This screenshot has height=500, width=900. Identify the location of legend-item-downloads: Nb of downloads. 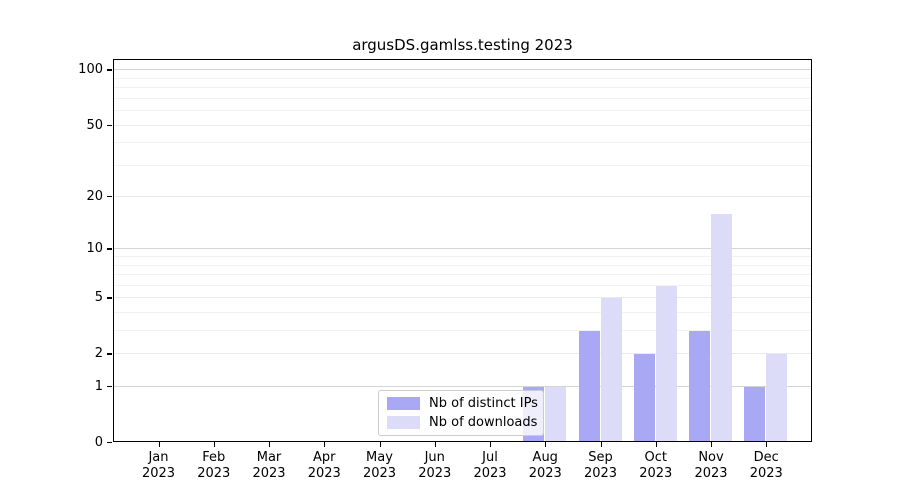
(462, 422).